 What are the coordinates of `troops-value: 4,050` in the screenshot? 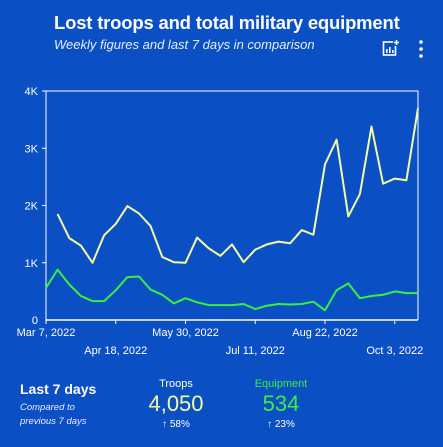 It's located at (176, 403).